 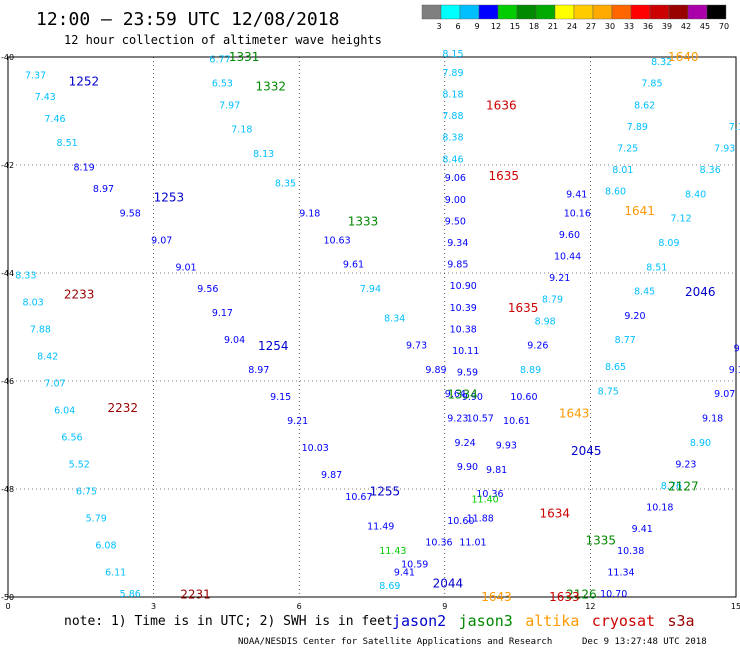 I want to click on wave-height-value: 10.90, so click(x=463, y=286).